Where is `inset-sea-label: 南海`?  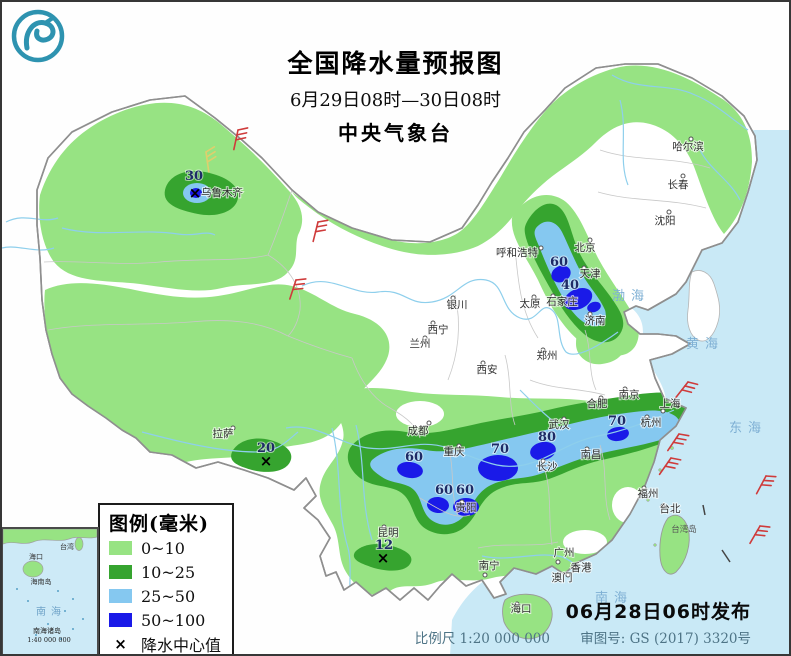
inset-sea-label: 南海 is located at coordinates (51, 611).